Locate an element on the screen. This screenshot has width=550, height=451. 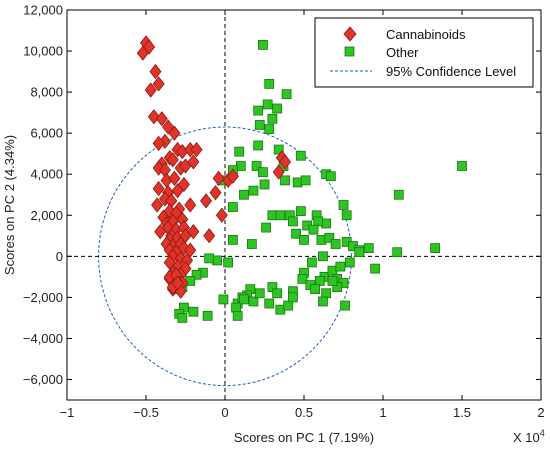
x-tick-label: 1 is located at coordinates (382, 412).